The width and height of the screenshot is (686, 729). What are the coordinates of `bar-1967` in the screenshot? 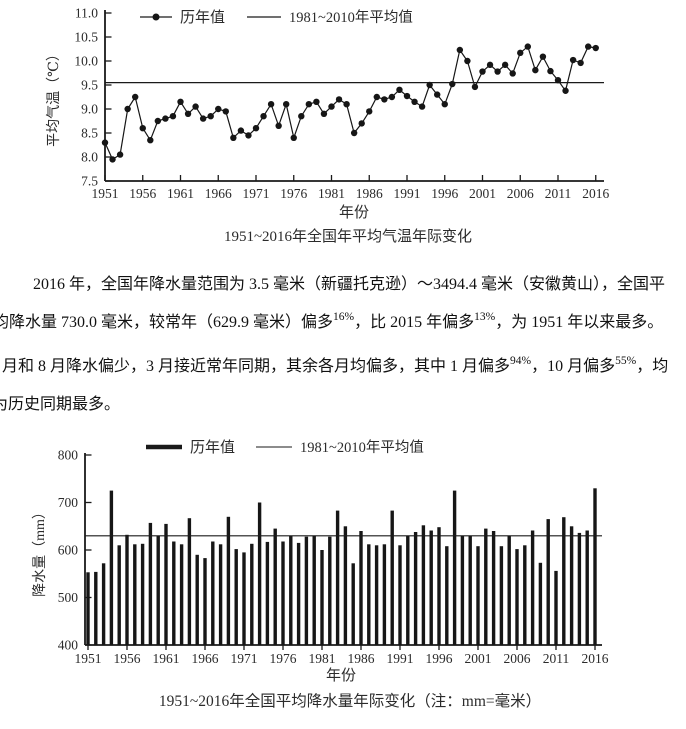 It's located at (213, 593).